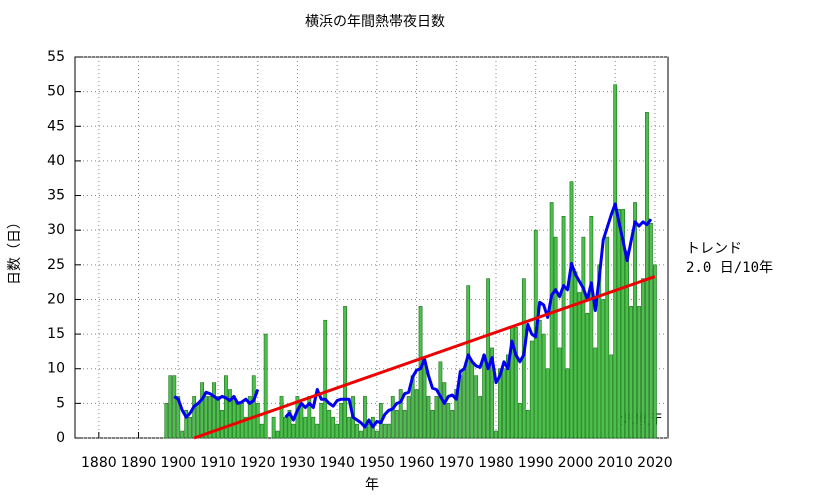 This screenshot has height=498, width=833. Describe the element at coordinates (56, 230) in the screenshot. I see `y-tick-label: 30` at that location.